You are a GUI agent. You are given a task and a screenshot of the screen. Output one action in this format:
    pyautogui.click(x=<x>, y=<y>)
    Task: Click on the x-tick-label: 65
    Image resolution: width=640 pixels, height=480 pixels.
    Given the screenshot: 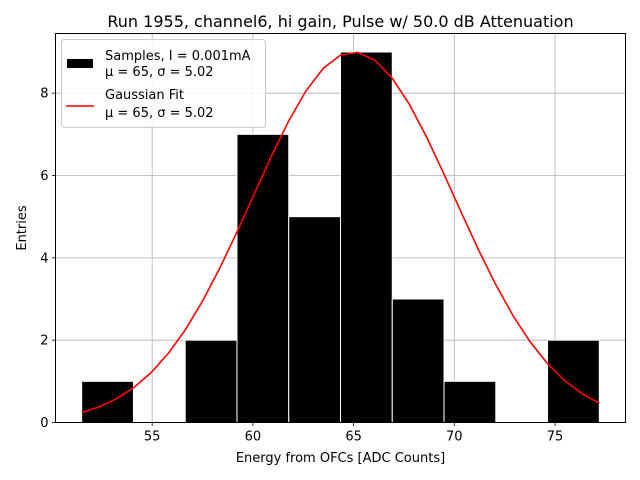 What is the action you would take?
    pyautogui.click(x=353, y=437)
    